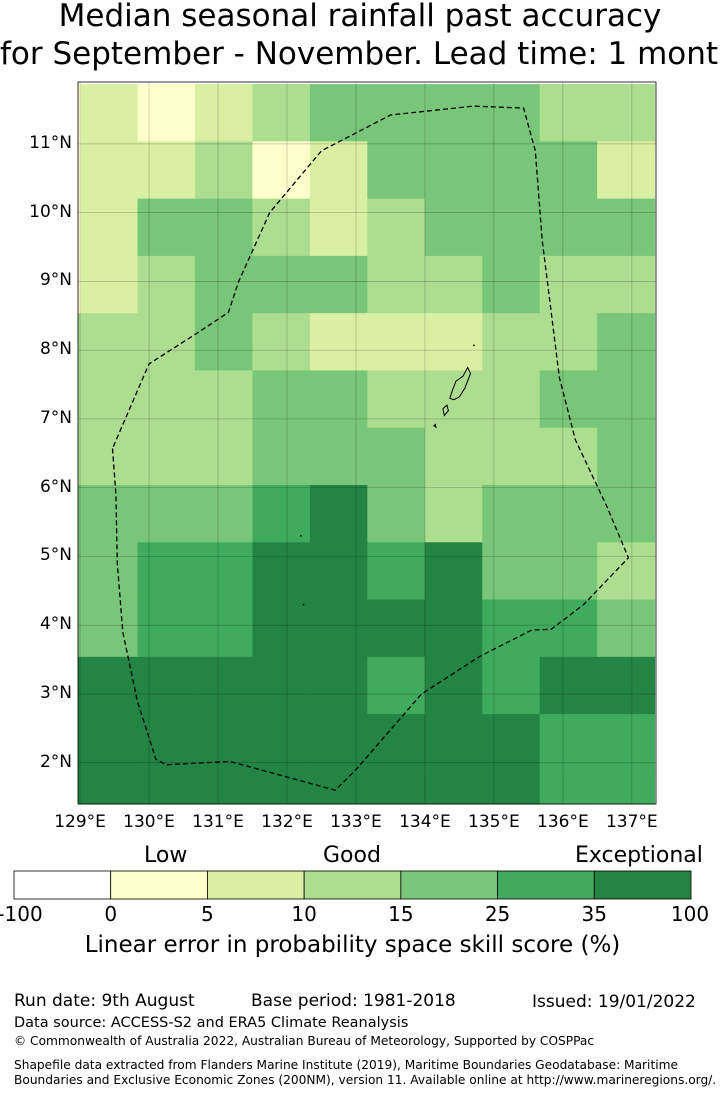 The width and height of the screenshot is (720, 1095). What do you see at coordinates (50, 142) in the screenshot?
I see `lat-label-11n: 11°N` at bounding box center [50, 142].